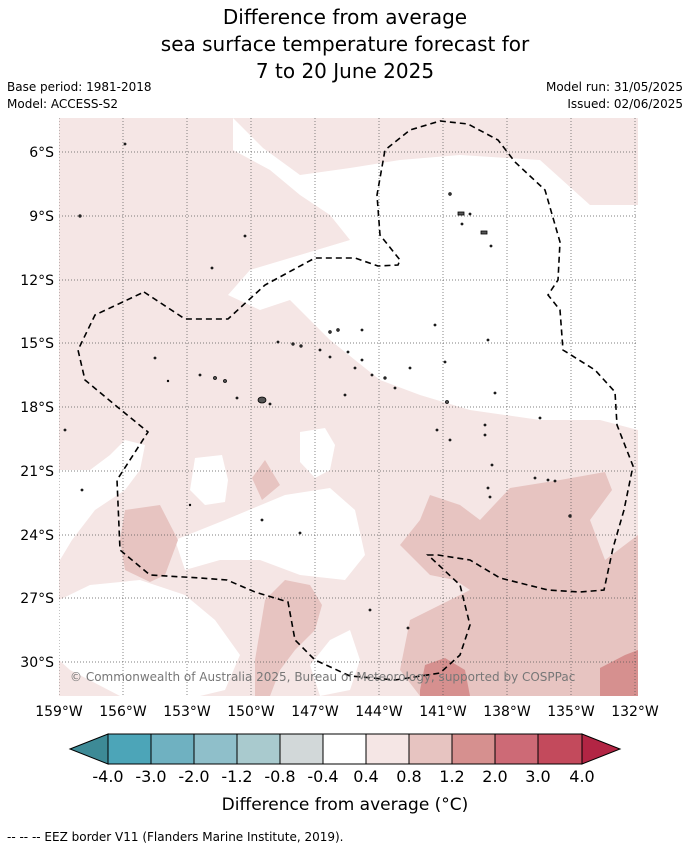 Image resolution: width=690 pixels, height=850 pixels. Describe the element at coordinates (443, 712) in the screenshot. I see `lon-label: 141°W` at that location.